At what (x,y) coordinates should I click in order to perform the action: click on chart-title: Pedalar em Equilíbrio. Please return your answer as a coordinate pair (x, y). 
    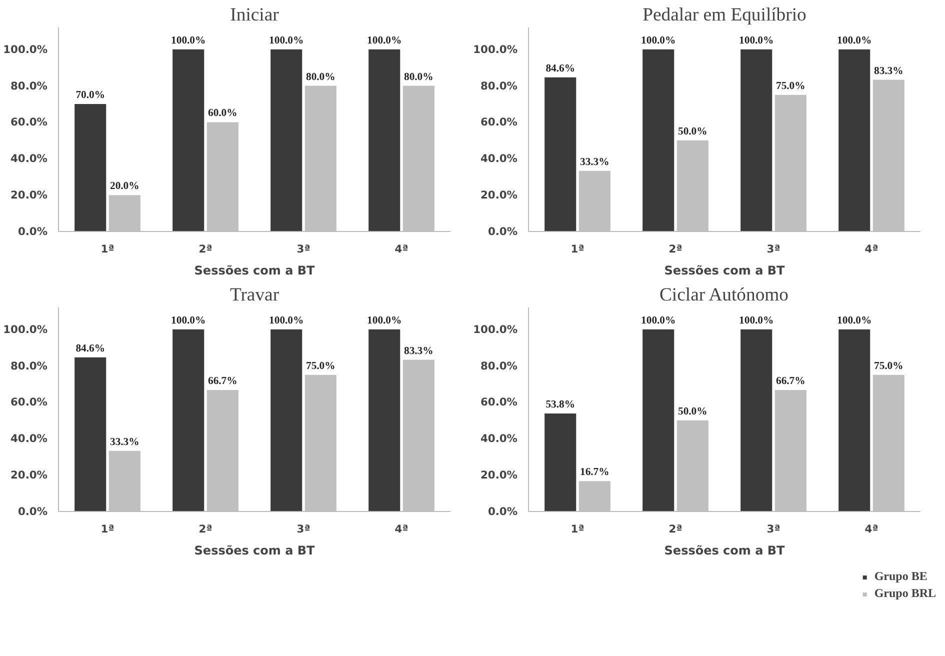
    Looking at the image, I should click on (724, 15).